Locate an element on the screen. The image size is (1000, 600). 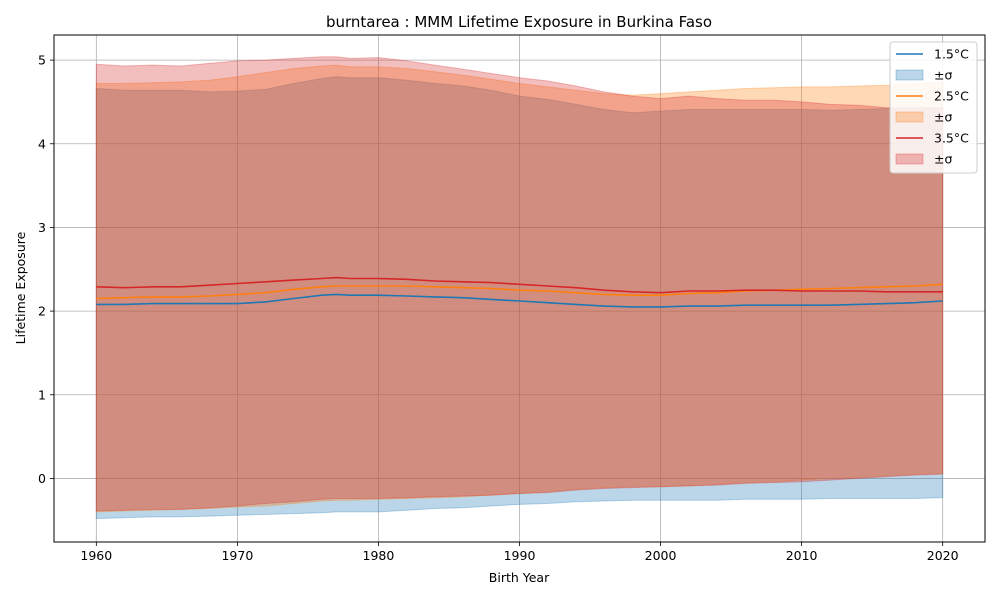
x-tick-label: 1990 is located at coordinates (520, 555).